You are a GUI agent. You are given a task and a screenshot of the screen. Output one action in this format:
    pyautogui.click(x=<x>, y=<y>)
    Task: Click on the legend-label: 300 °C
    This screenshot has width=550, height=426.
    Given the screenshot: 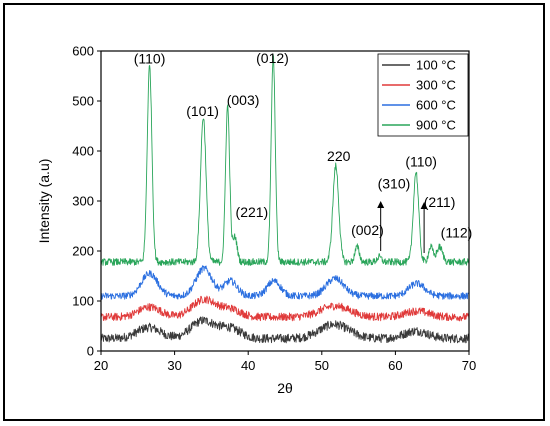 What is the action you would take?
    pyautogui.click(x=436, y=85)
    